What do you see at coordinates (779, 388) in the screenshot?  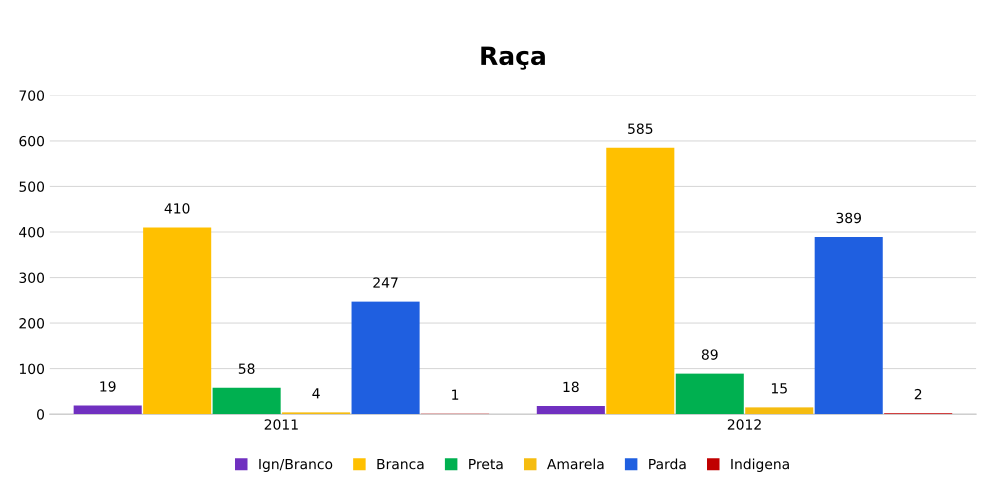 I see `data-label: 15` at bounding box center [779, 388].